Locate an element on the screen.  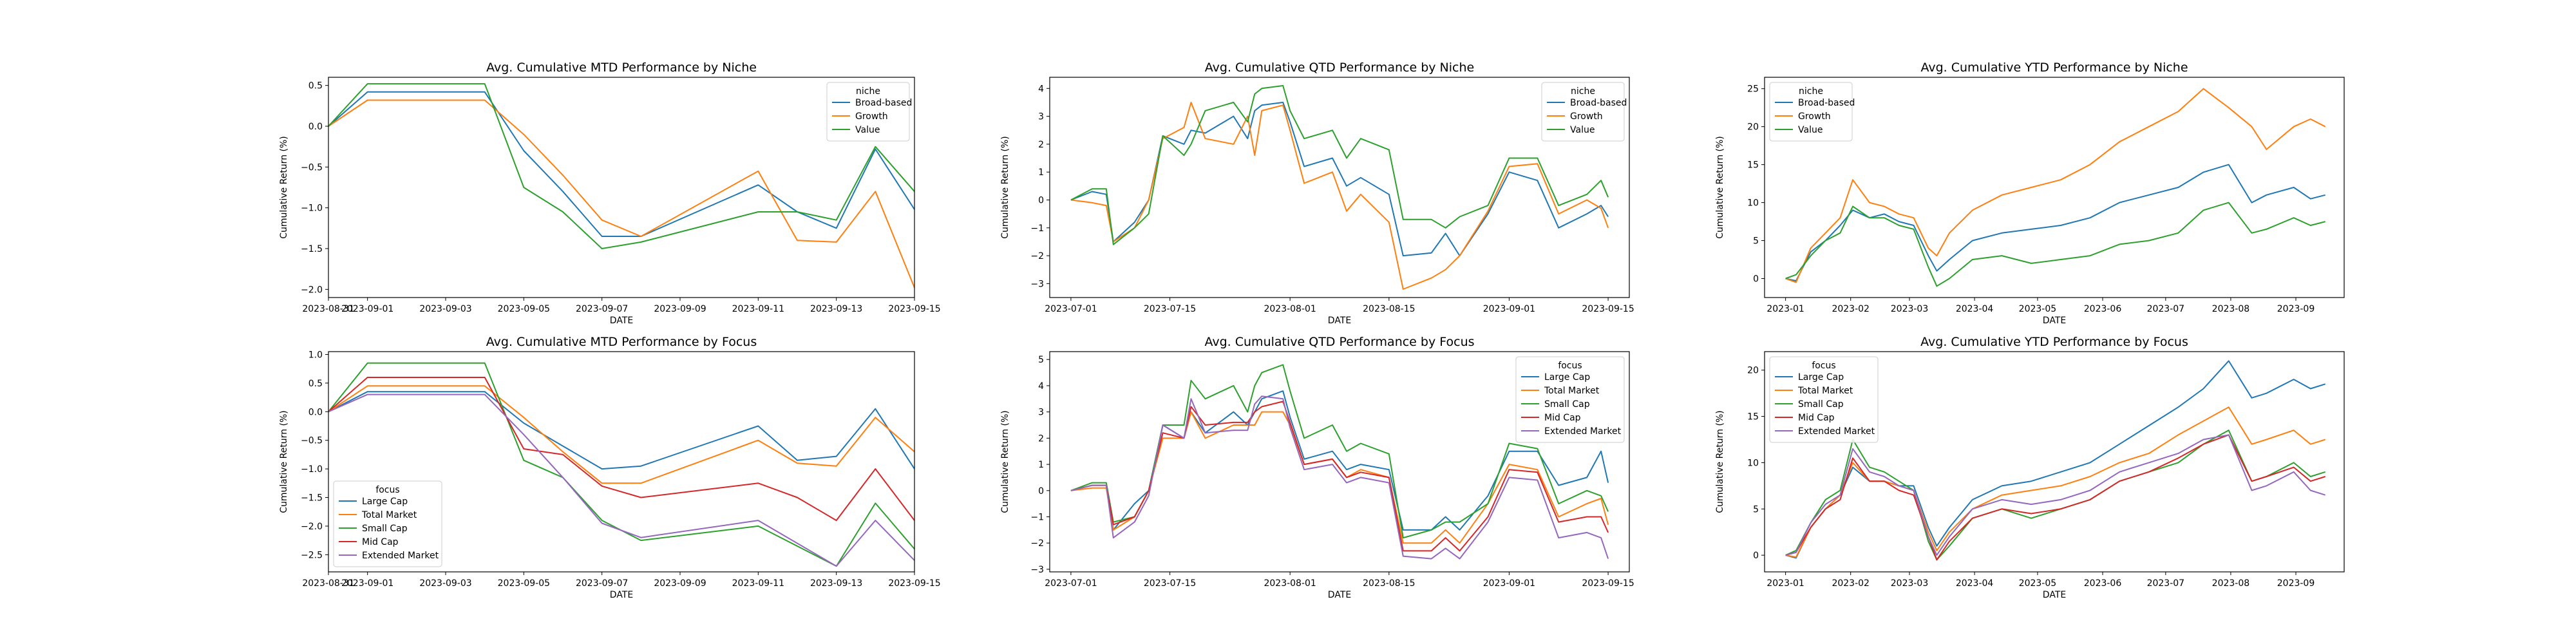
series-line-large-cap is located at coordinates (2055, 460).